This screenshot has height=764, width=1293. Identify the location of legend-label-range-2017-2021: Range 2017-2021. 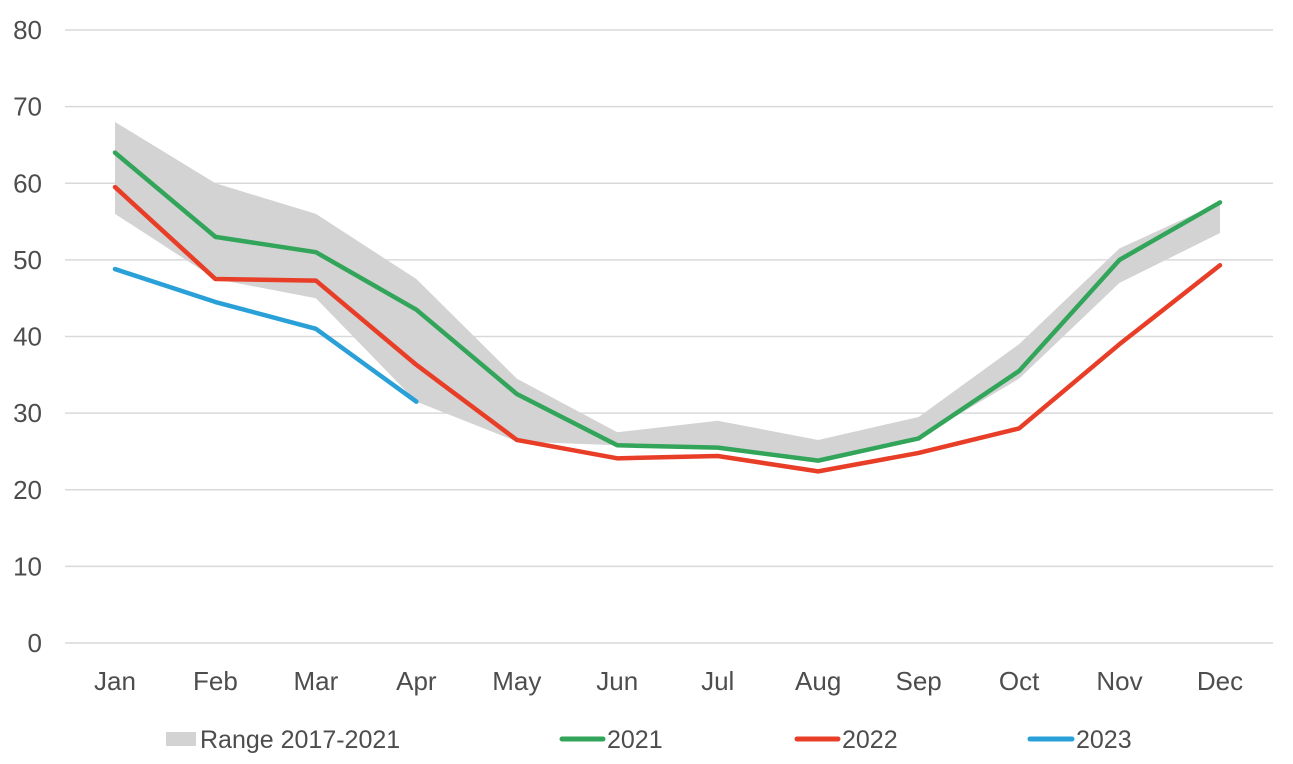
(300, 740).